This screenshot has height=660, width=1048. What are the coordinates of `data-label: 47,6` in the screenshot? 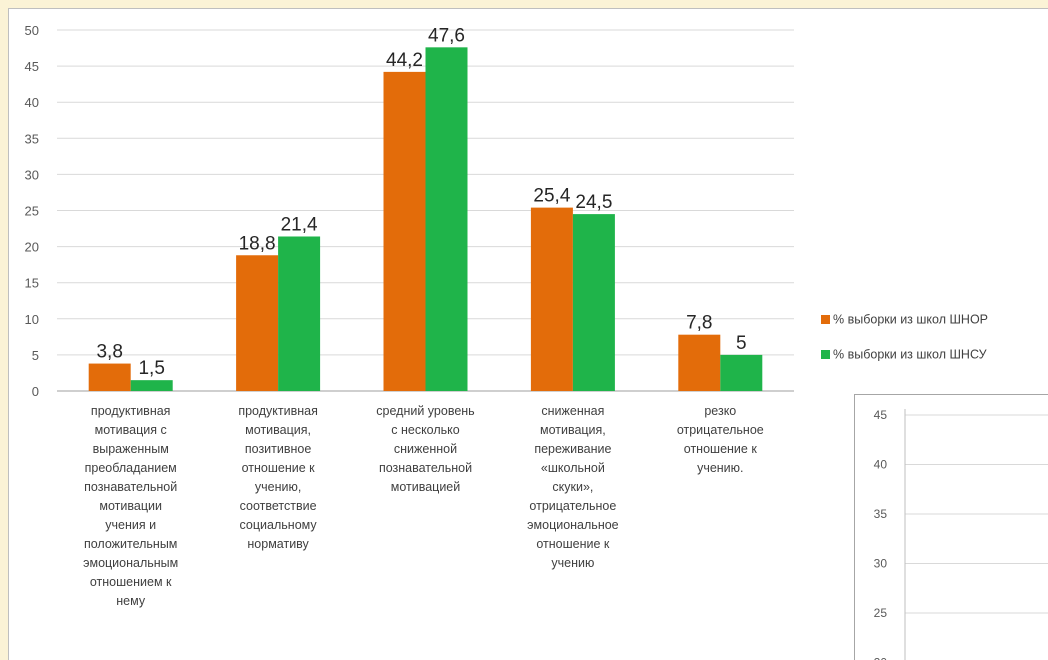 It's located at (446, 35).